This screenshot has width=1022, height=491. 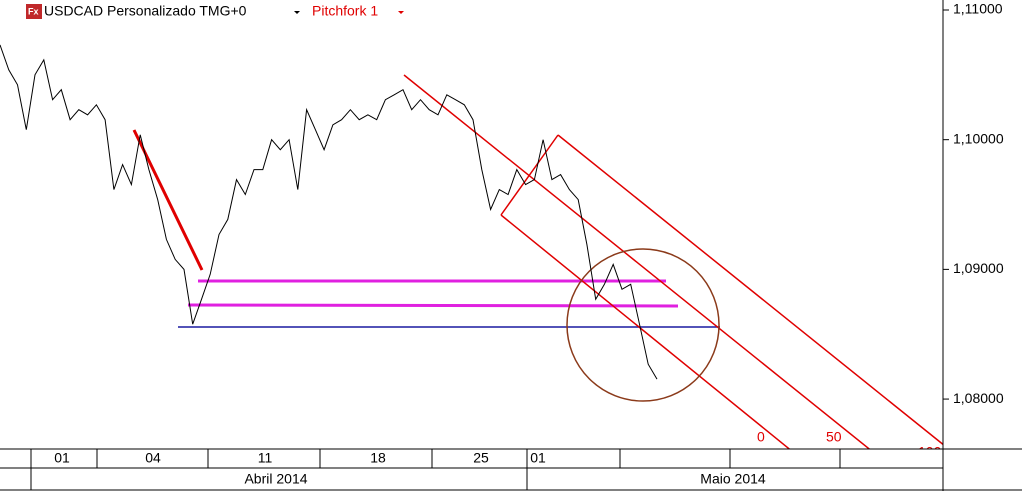 I want to click on y-tick-label: 1,10000, so click(x=978, y=138).